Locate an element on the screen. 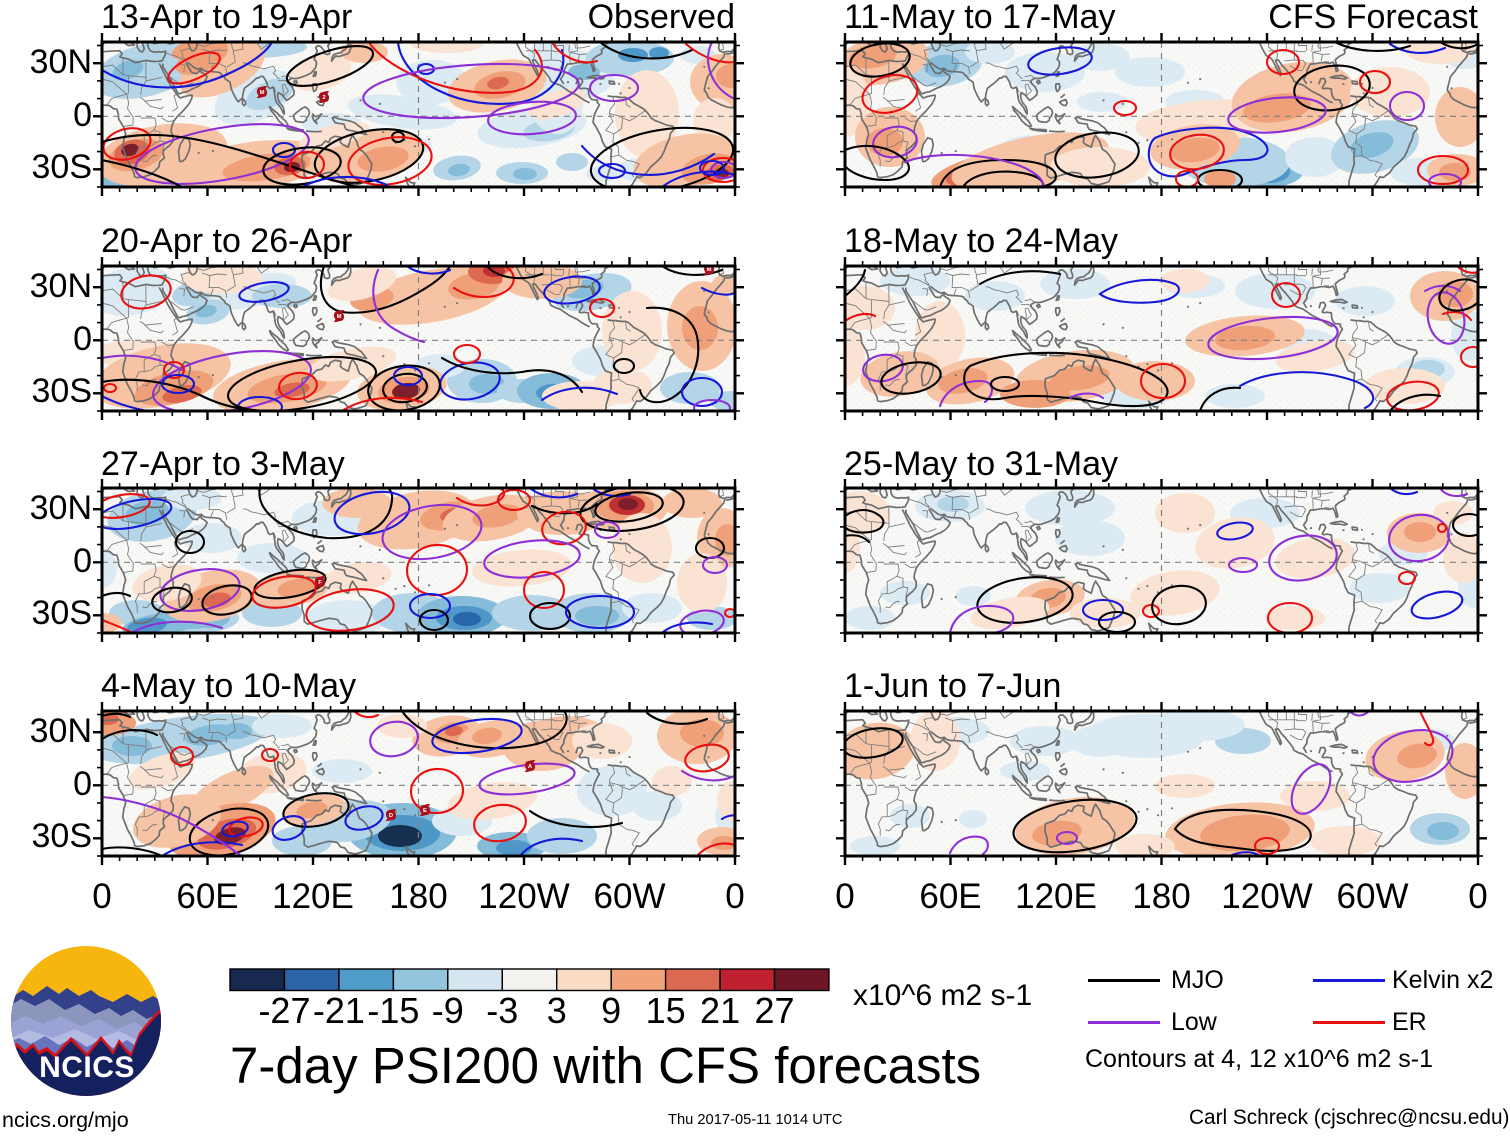 The height and width of the screenshot is (1137, 1510). svg-text: NCICS is located at coordinates (87, 1067).